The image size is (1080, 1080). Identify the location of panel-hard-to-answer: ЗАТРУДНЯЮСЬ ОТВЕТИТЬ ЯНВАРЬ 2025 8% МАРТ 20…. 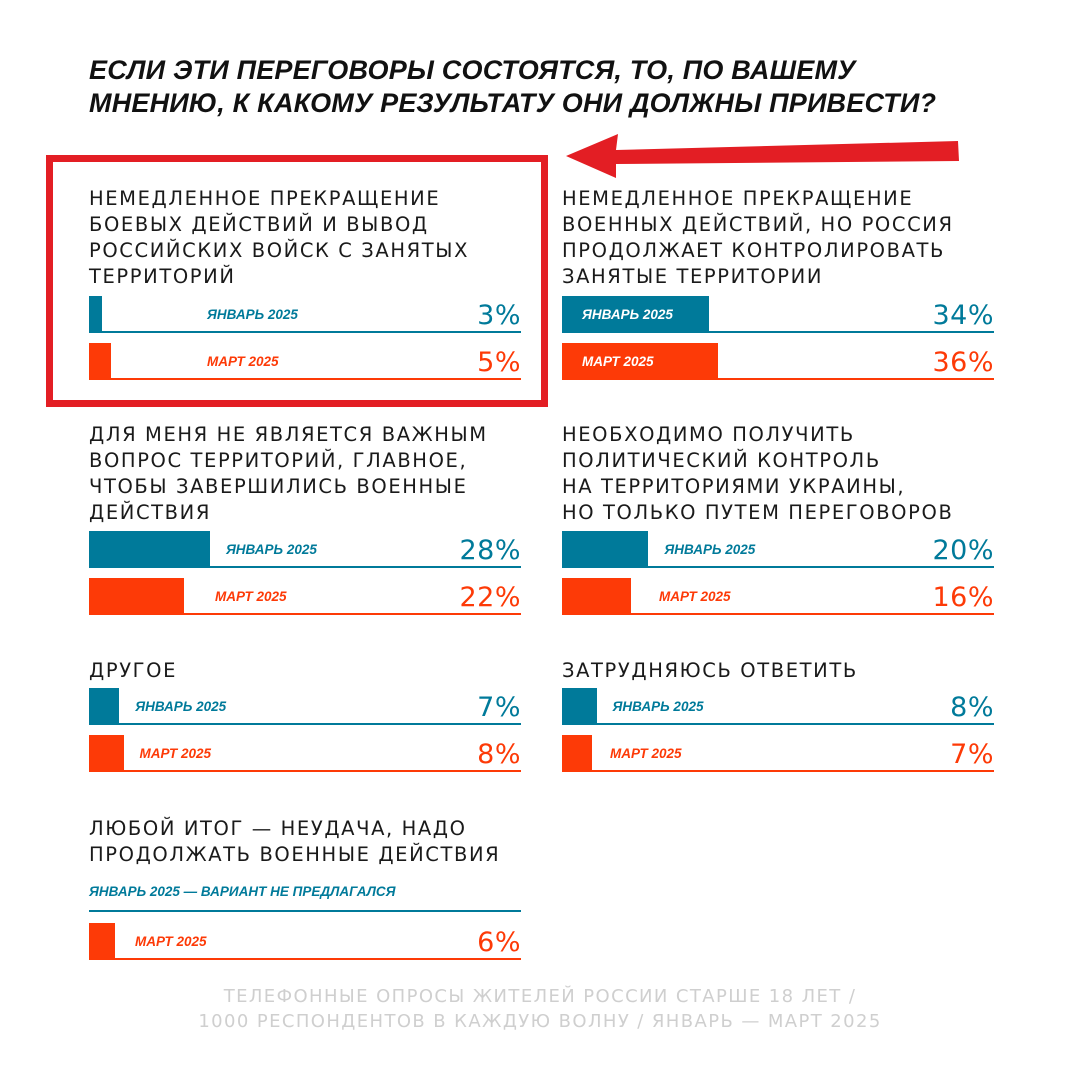
(778, 715).